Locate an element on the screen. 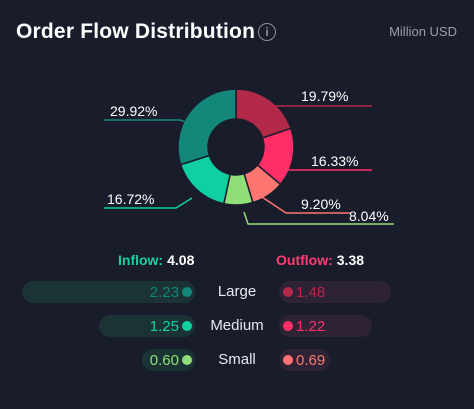 This screenshot has height=409, width=474. flow-row-small: 0.60 Small 0.69 is located at coordinates (237, 361).